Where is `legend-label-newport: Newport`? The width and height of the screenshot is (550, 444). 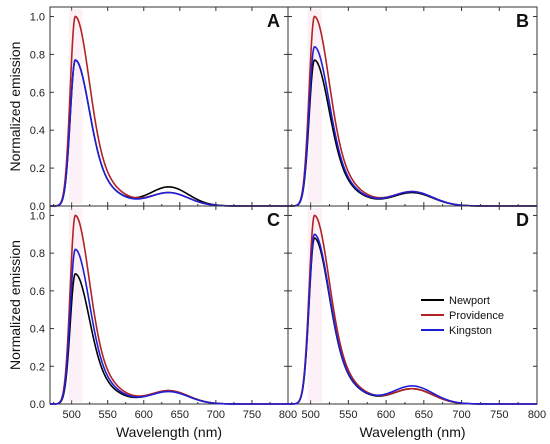 legend-label-newport: Newport is located at coordinates (469, 301).